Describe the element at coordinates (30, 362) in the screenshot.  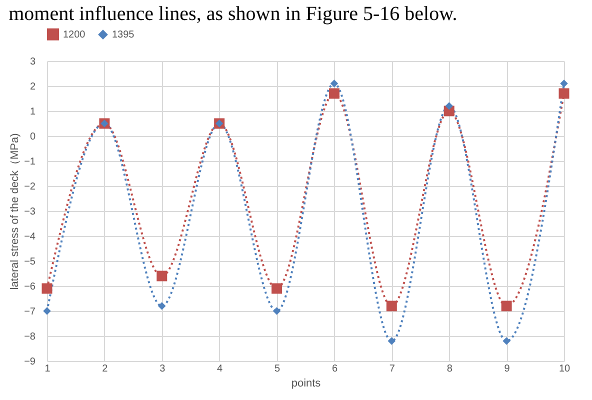
I see `y-tick-label: −9` at that location.